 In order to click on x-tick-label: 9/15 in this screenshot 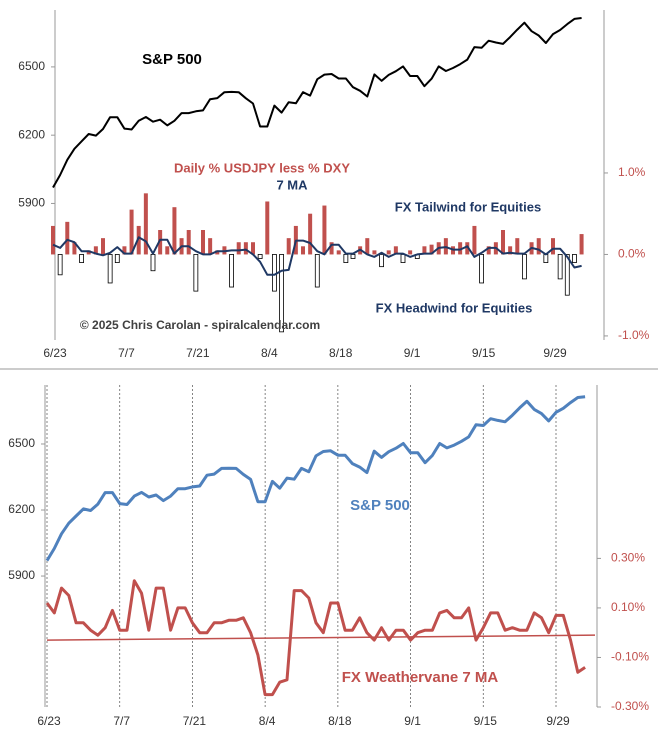, I will do `click(486, 721)`.